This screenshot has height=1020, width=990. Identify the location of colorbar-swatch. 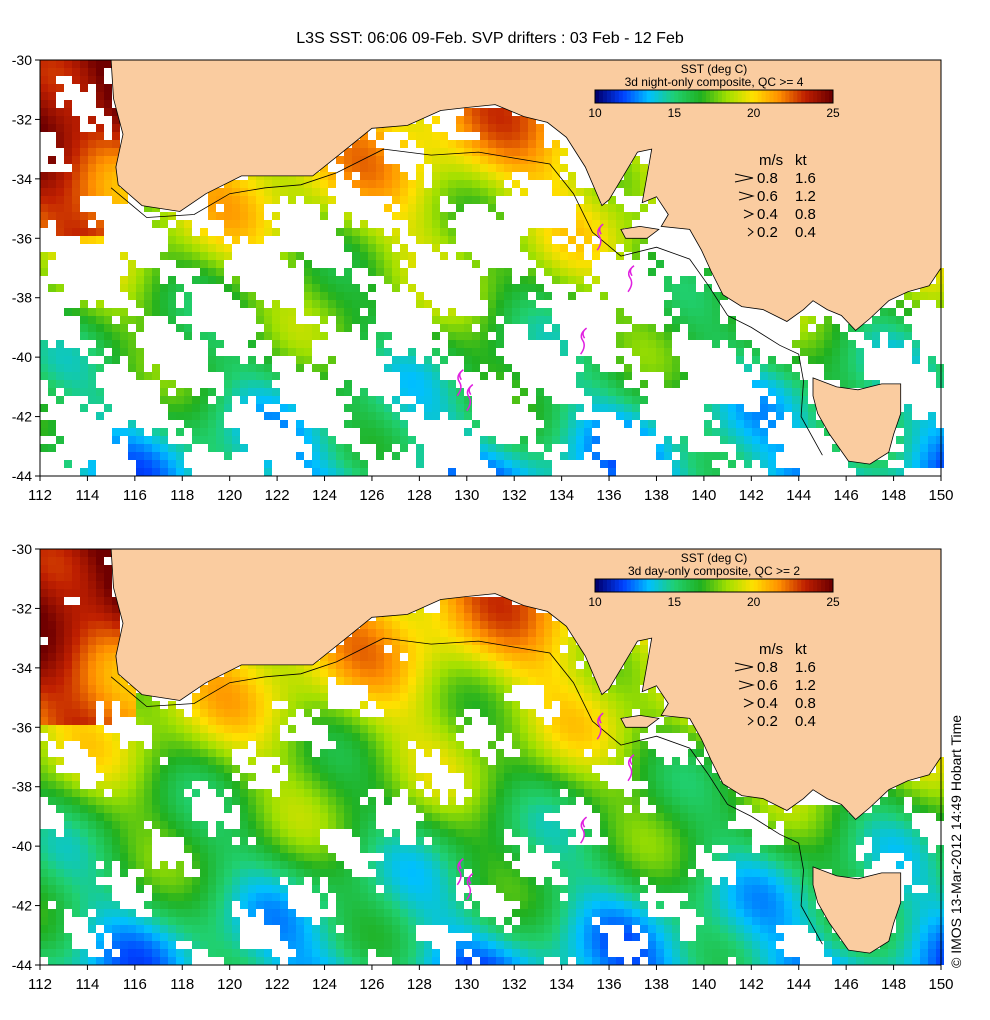
(649, 96).